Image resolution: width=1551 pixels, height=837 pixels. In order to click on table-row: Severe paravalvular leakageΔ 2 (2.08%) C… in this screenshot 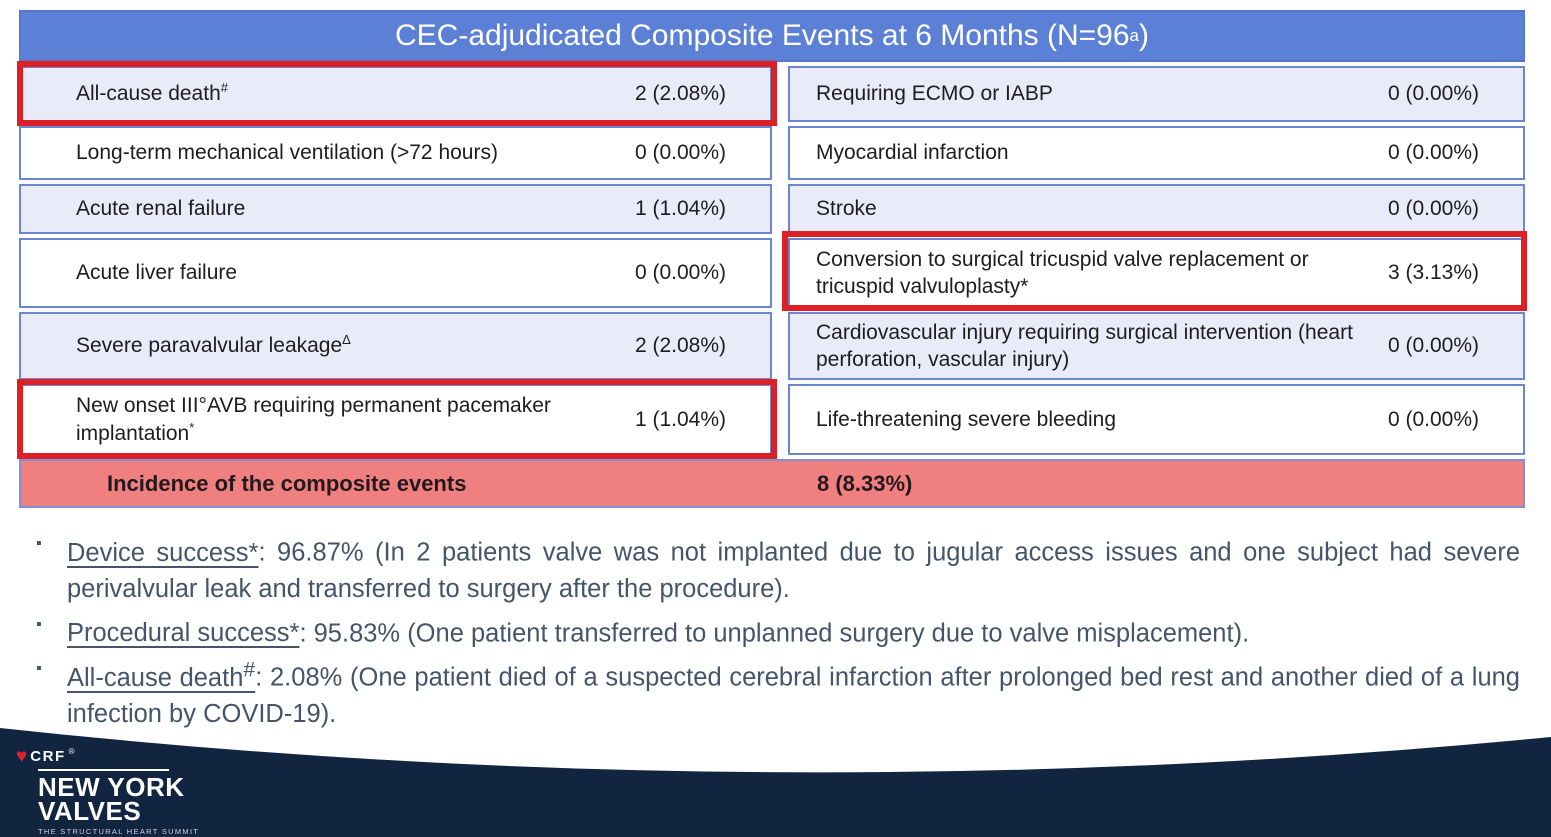, I will do `click(772, 346)`.